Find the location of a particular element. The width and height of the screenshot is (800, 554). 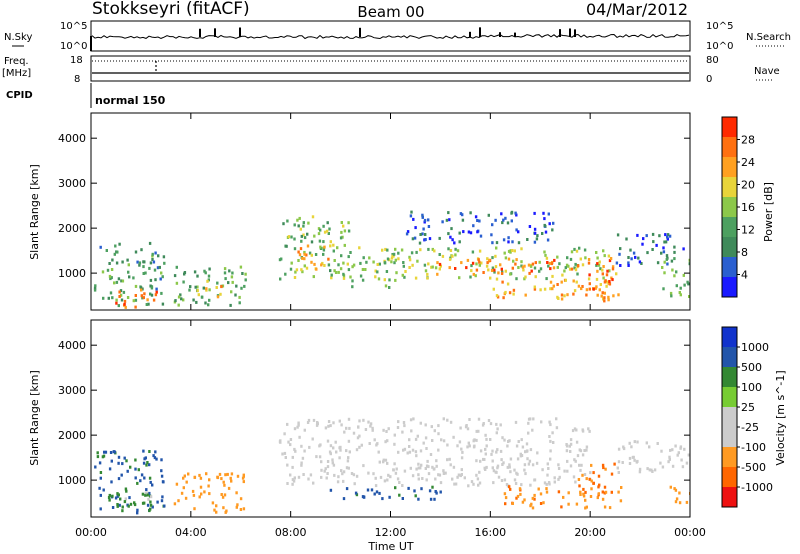

x-tick-label: 16:00 is located at coordinates (490, 532).